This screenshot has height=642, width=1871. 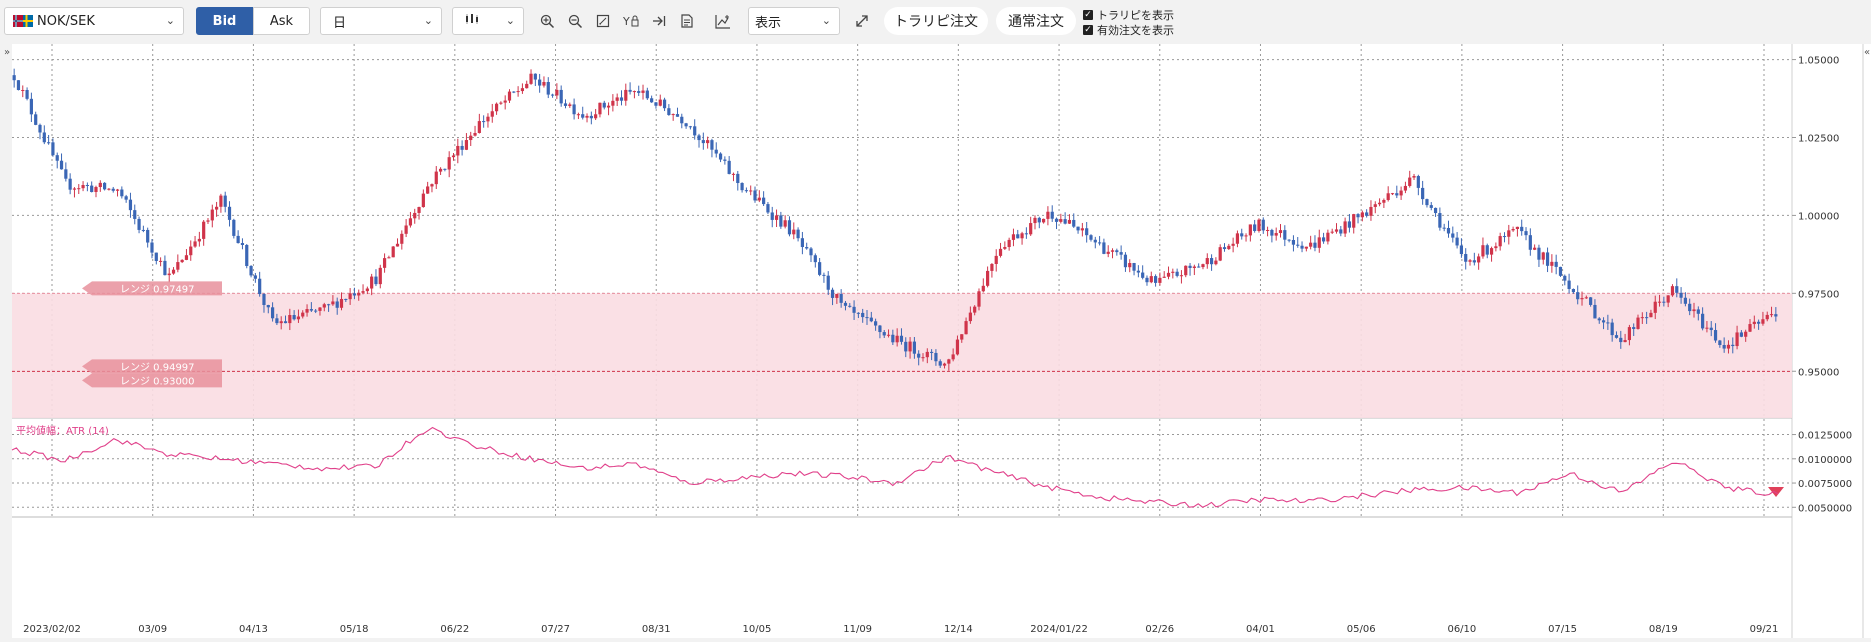 I want to click on range-tag-label: レンジ 0.93000, so click(x=157, y=381).